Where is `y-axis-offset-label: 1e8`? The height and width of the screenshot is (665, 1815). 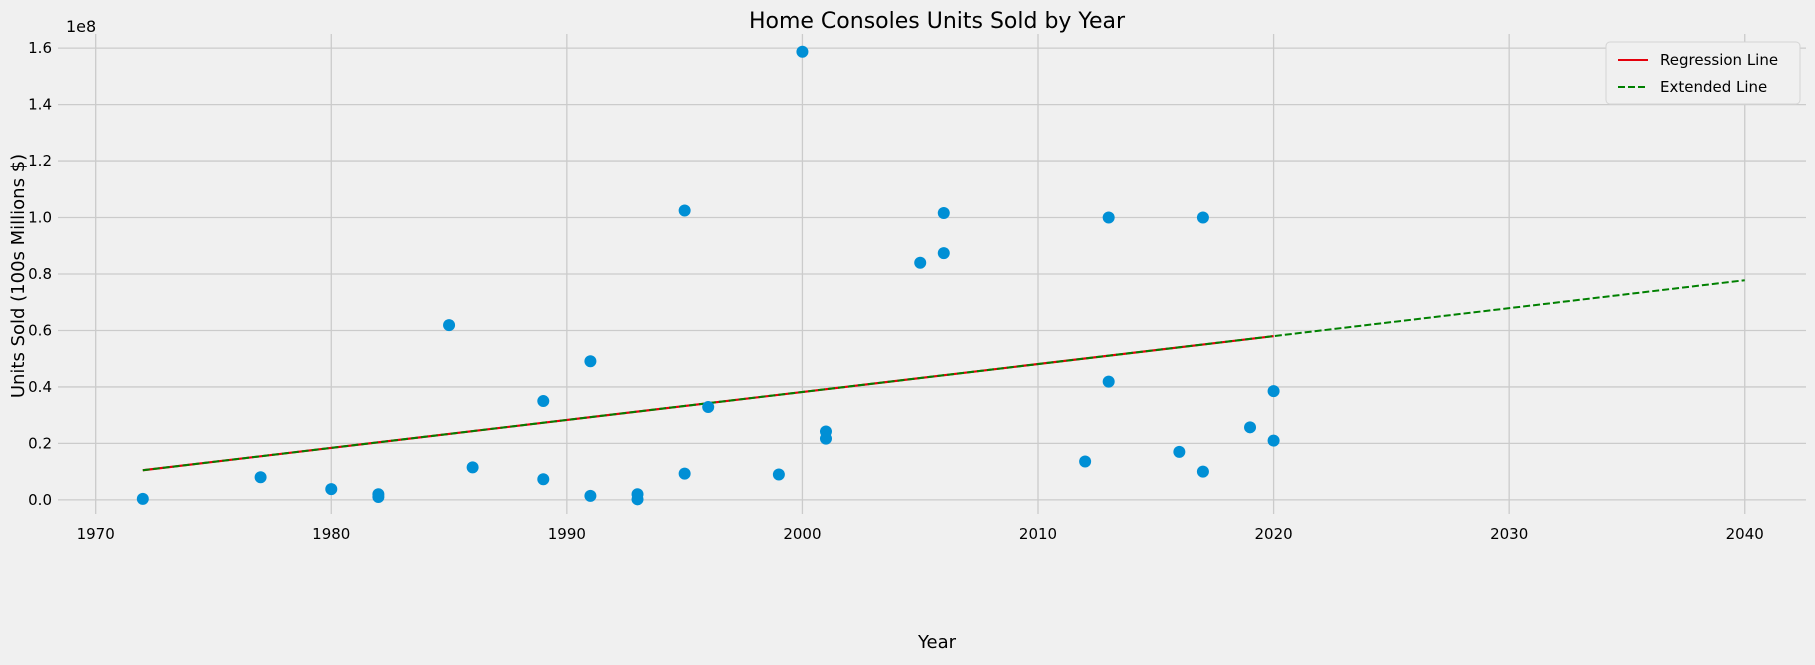 y-axis-offset-label: 1e8 is located at coordinates (81, 26).